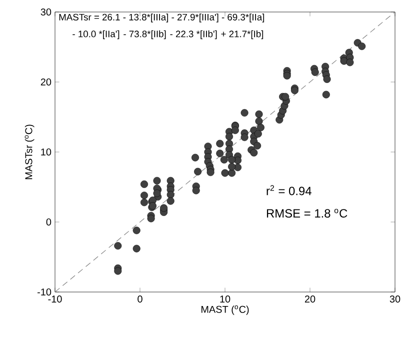 The image size is (417, 347). Describe the element at coordinates (46, 12) in the screenshot. I see `y-tick-label: 30` at that location.